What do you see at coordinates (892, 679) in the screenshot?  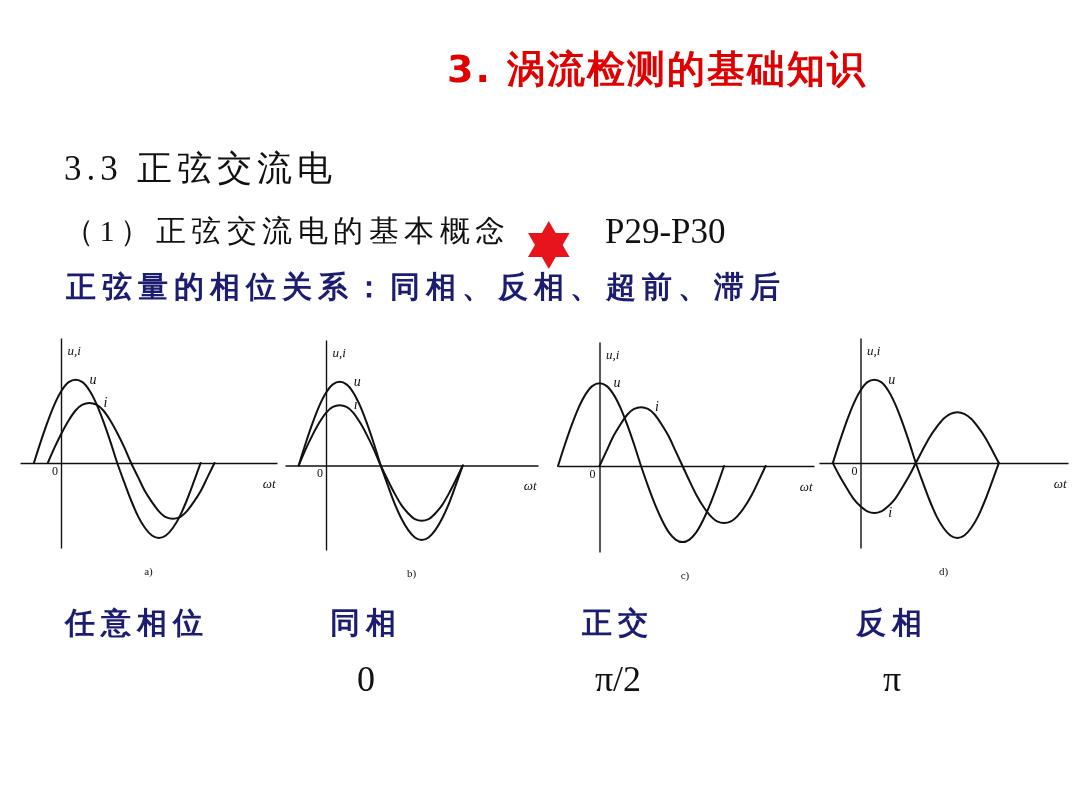 I see `text: π` at bounding box center [892, 679].